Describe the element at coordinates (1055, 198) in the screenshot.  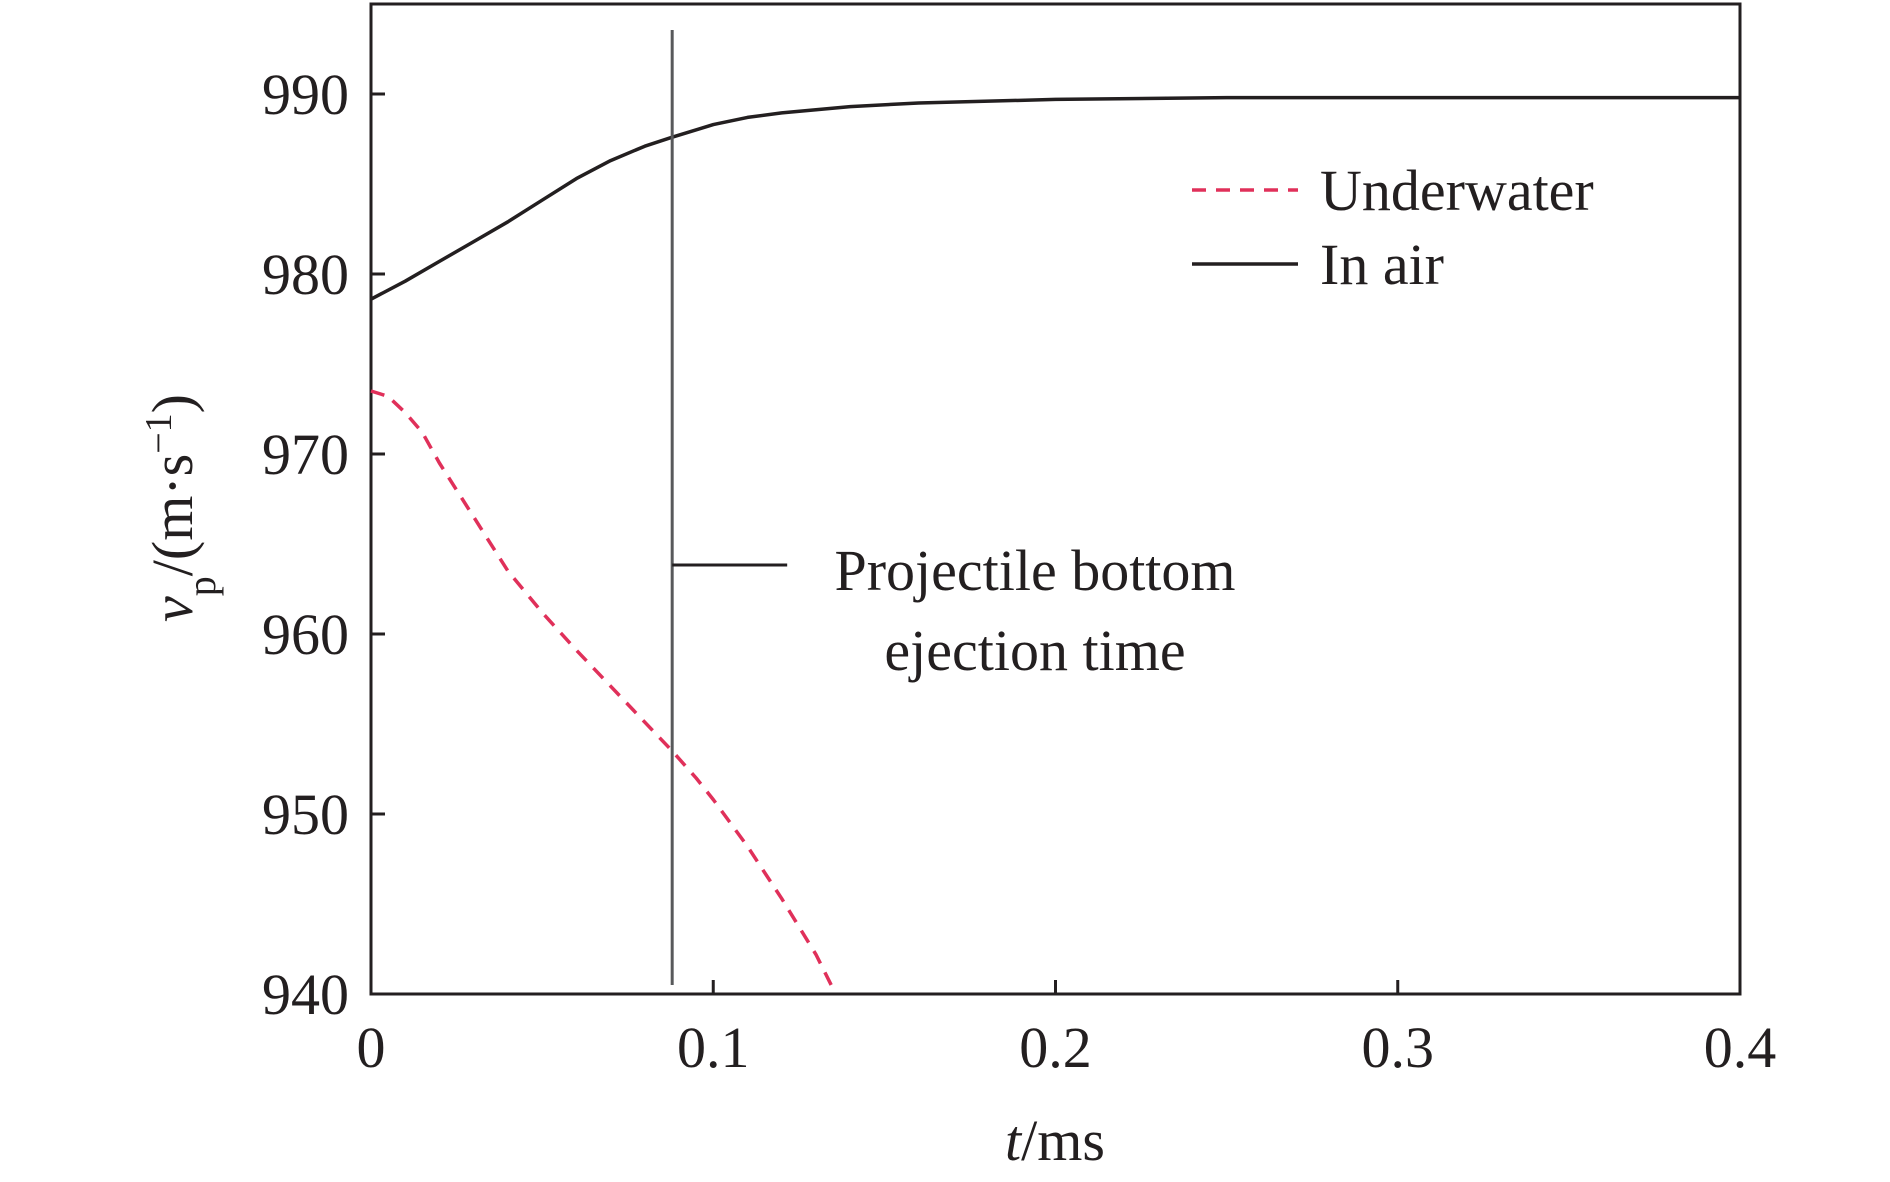
I see `series-line-in-air` at that location.